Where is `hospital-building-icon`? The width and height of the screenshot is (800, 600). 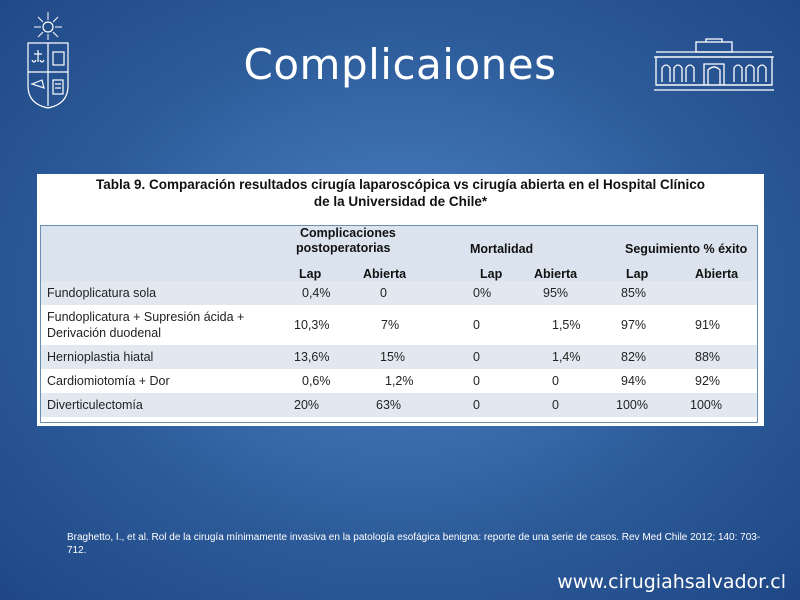
hospital-building-icon is located at coordinates (714, 64).